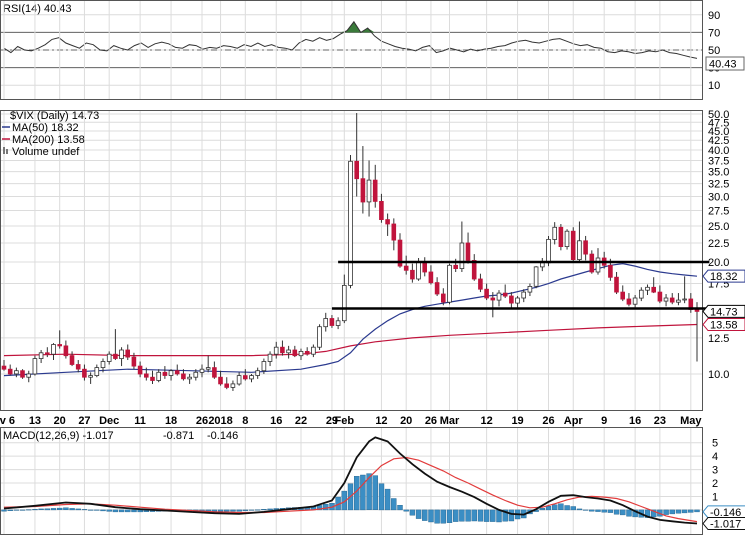  I want to click on x-tick-label: 26, so click(431, 421).